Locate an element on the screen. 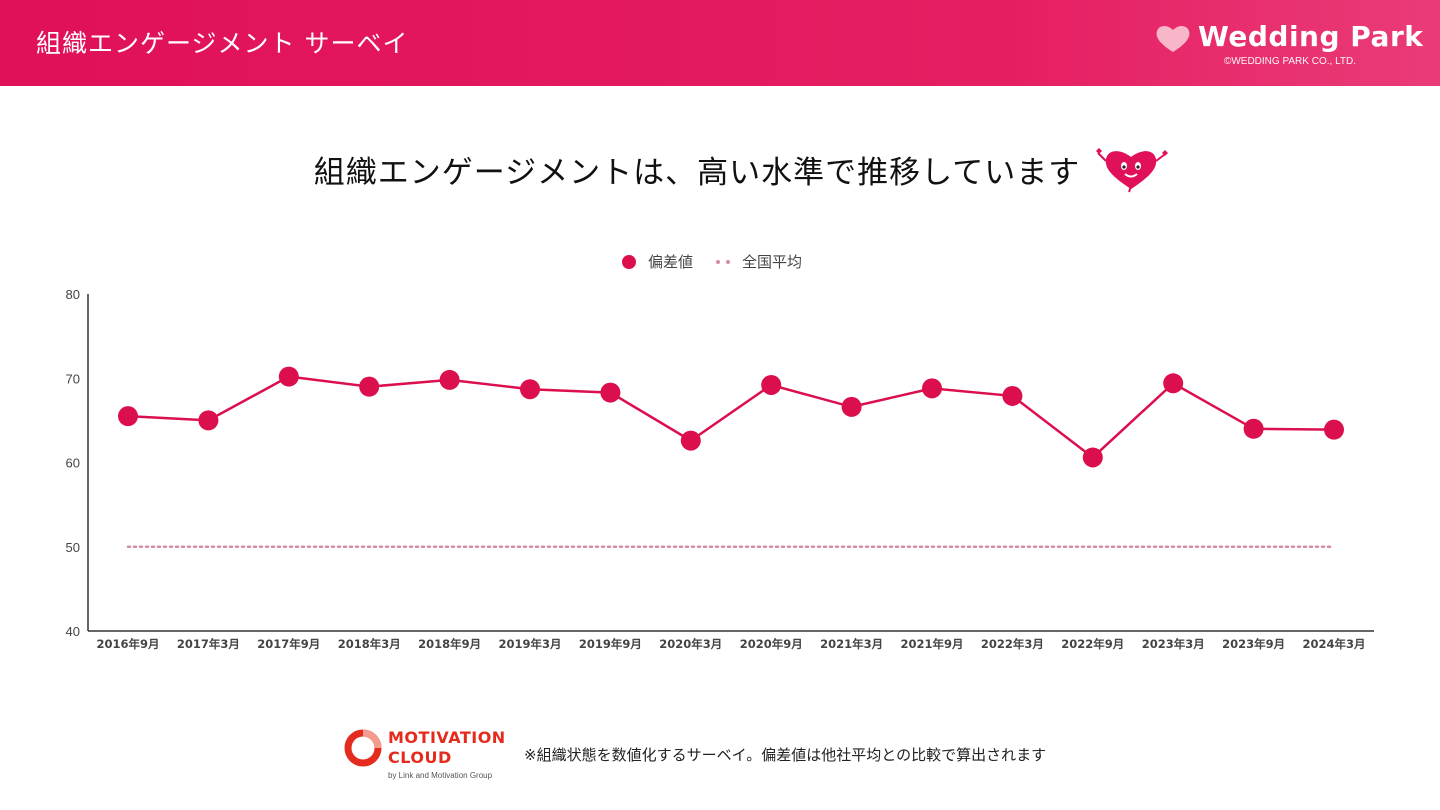 This screenshot has height=810, width=1440. x-tick-label: 2017年3月 is located at coordinates (208, 644).